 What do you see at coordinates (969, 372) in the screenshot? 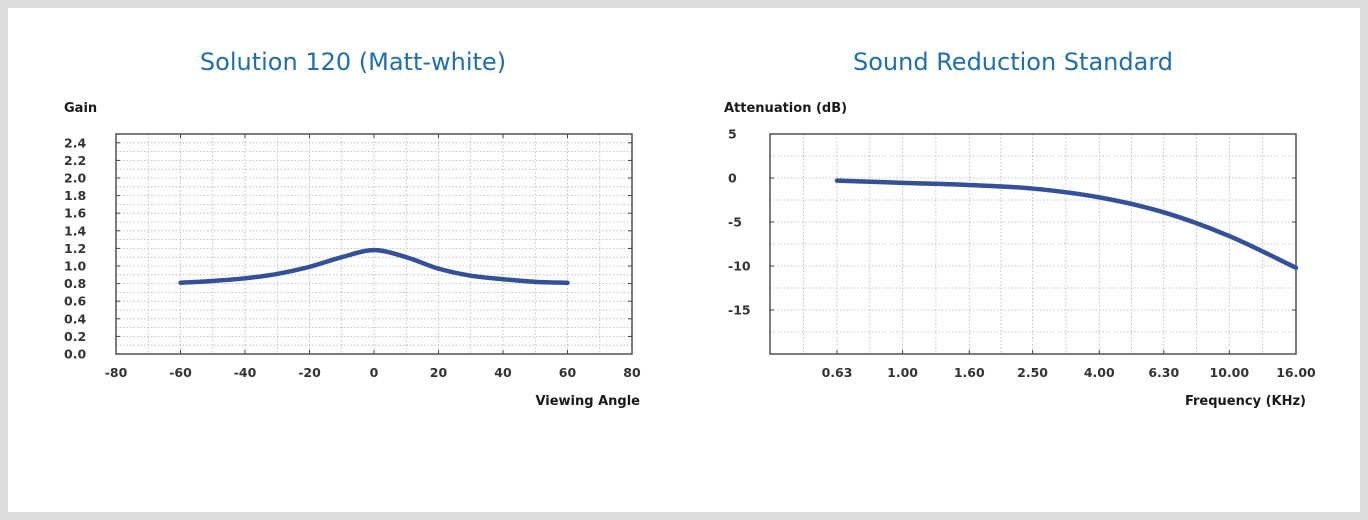
I see `sound-x-tick-label: 1.60` at bounding box center [969, 372].